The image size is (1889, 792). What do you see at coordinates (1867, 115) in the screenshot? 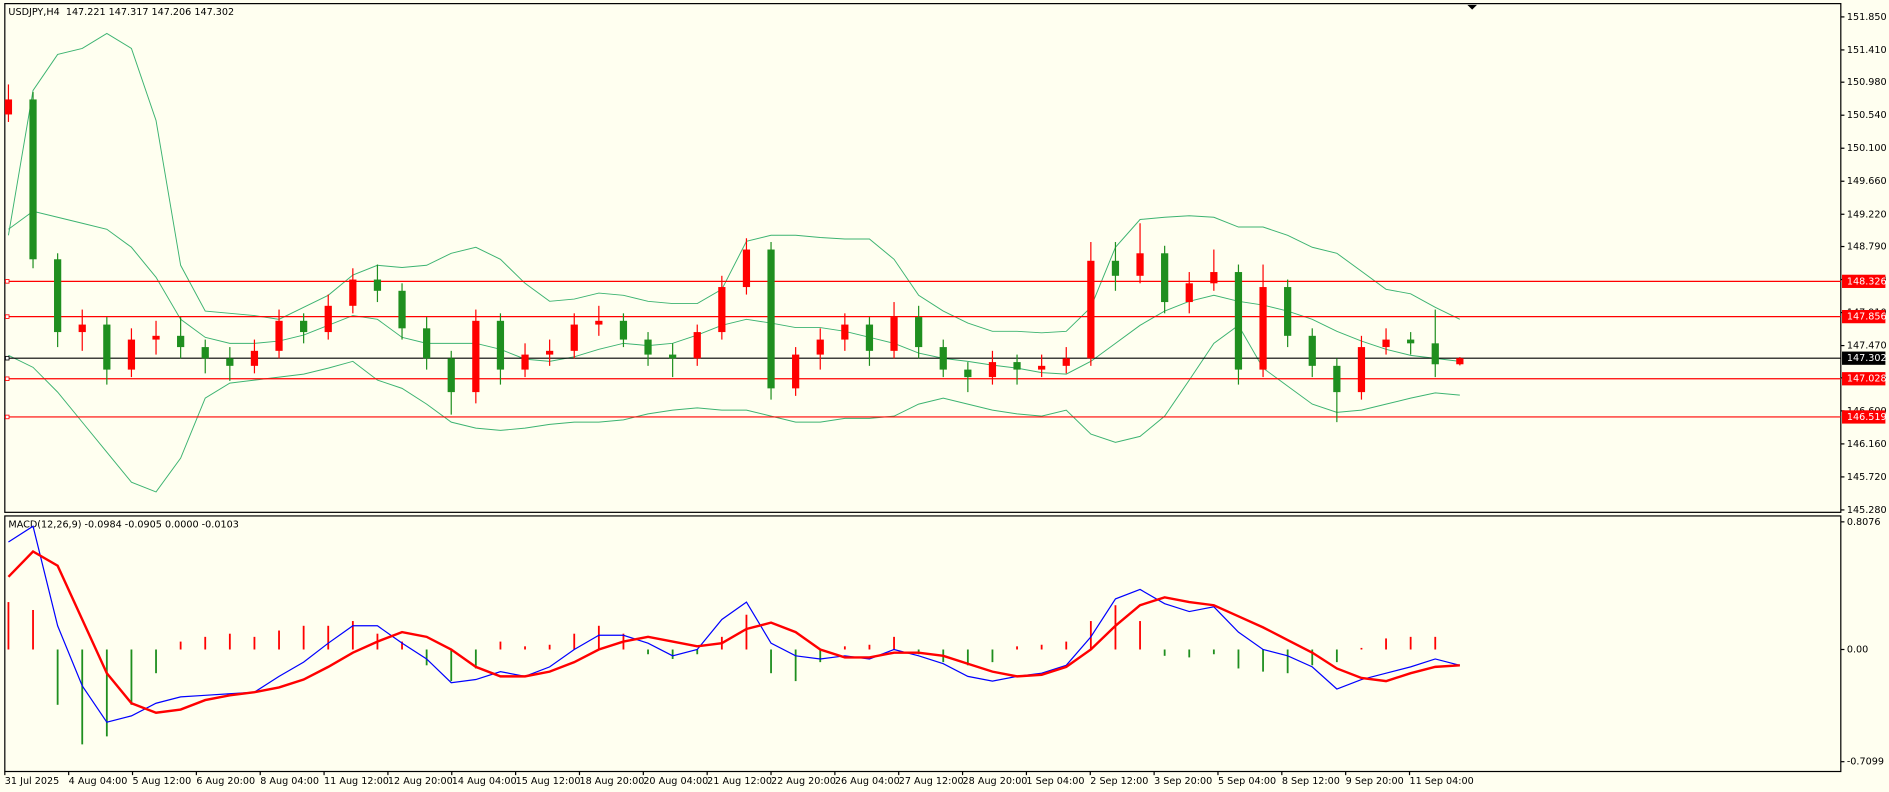
I see `y-tick-label: 150.540` at bounding box center [1867, 115].